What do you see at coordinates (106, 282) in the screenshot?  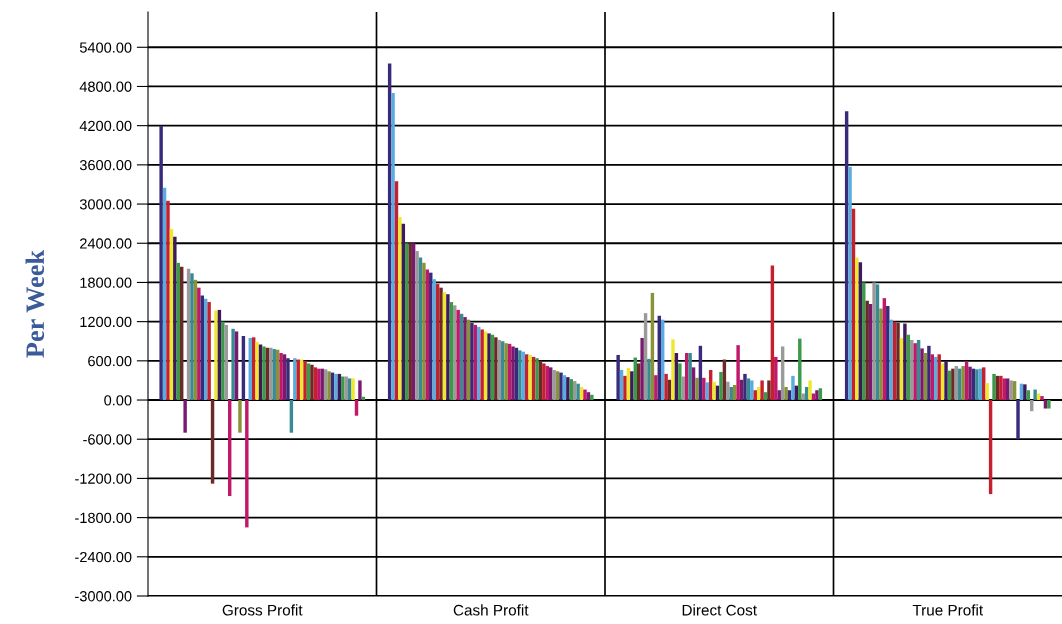 I see `y-tick-label: 1800.00` at bounding box center [106, 282].